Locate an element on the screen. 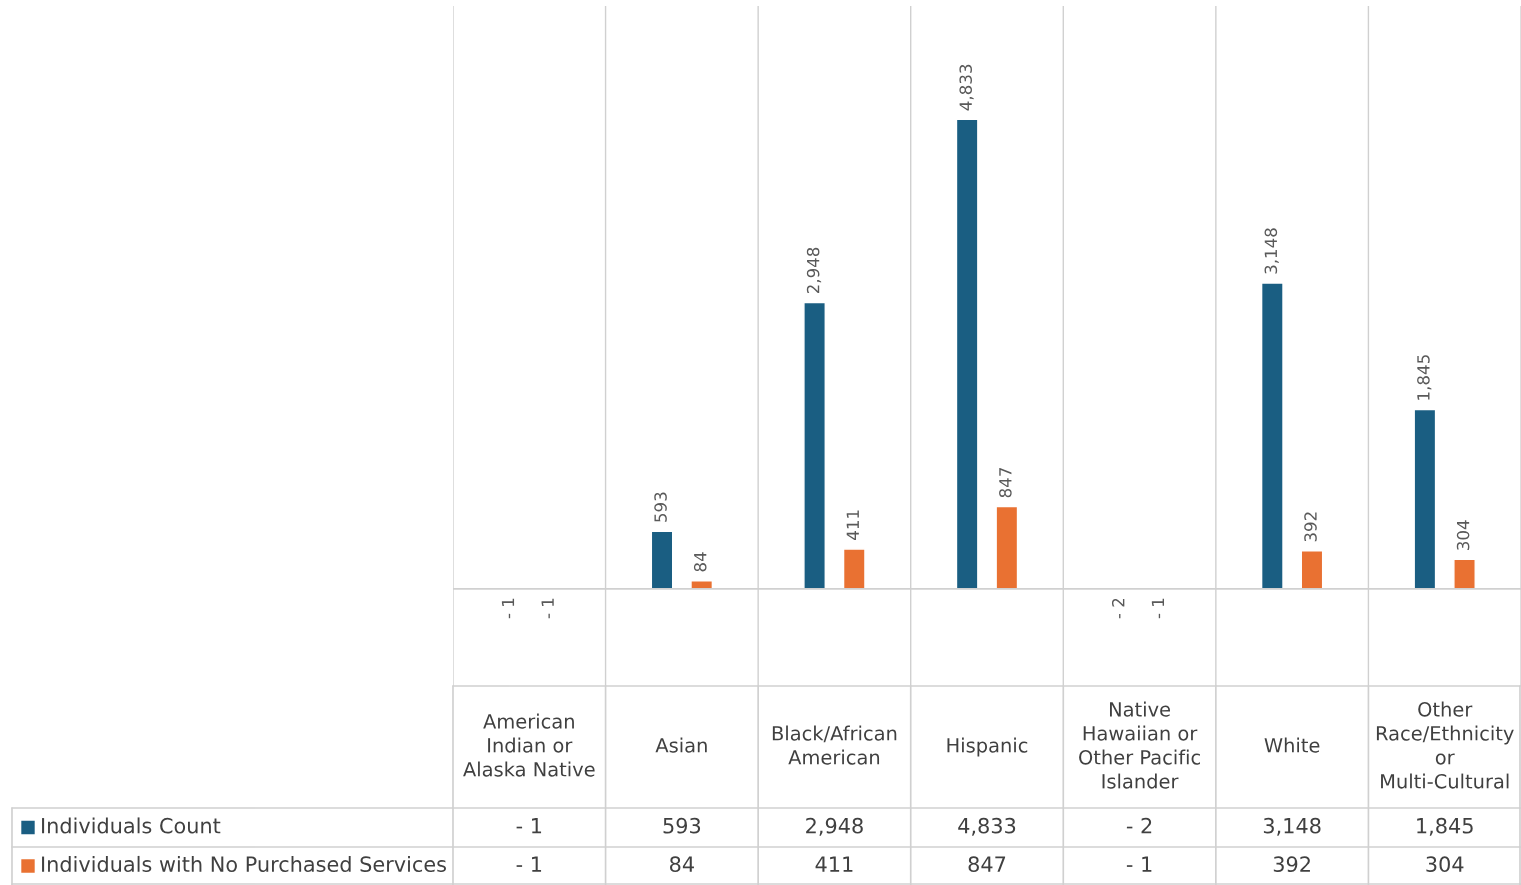  x-tick-label: Other Race/Ethnicity or Multi-Cultural is located at coordinates (1445, 745).